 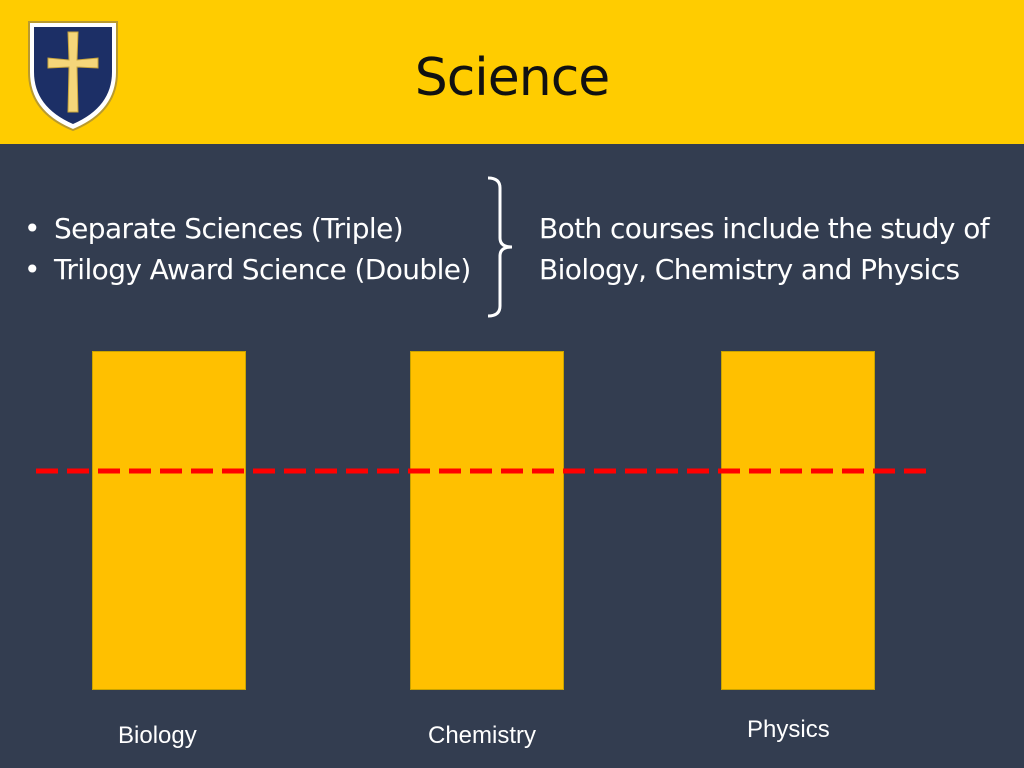 I want to click on right-brace-icon, so click(x=500, y=247).